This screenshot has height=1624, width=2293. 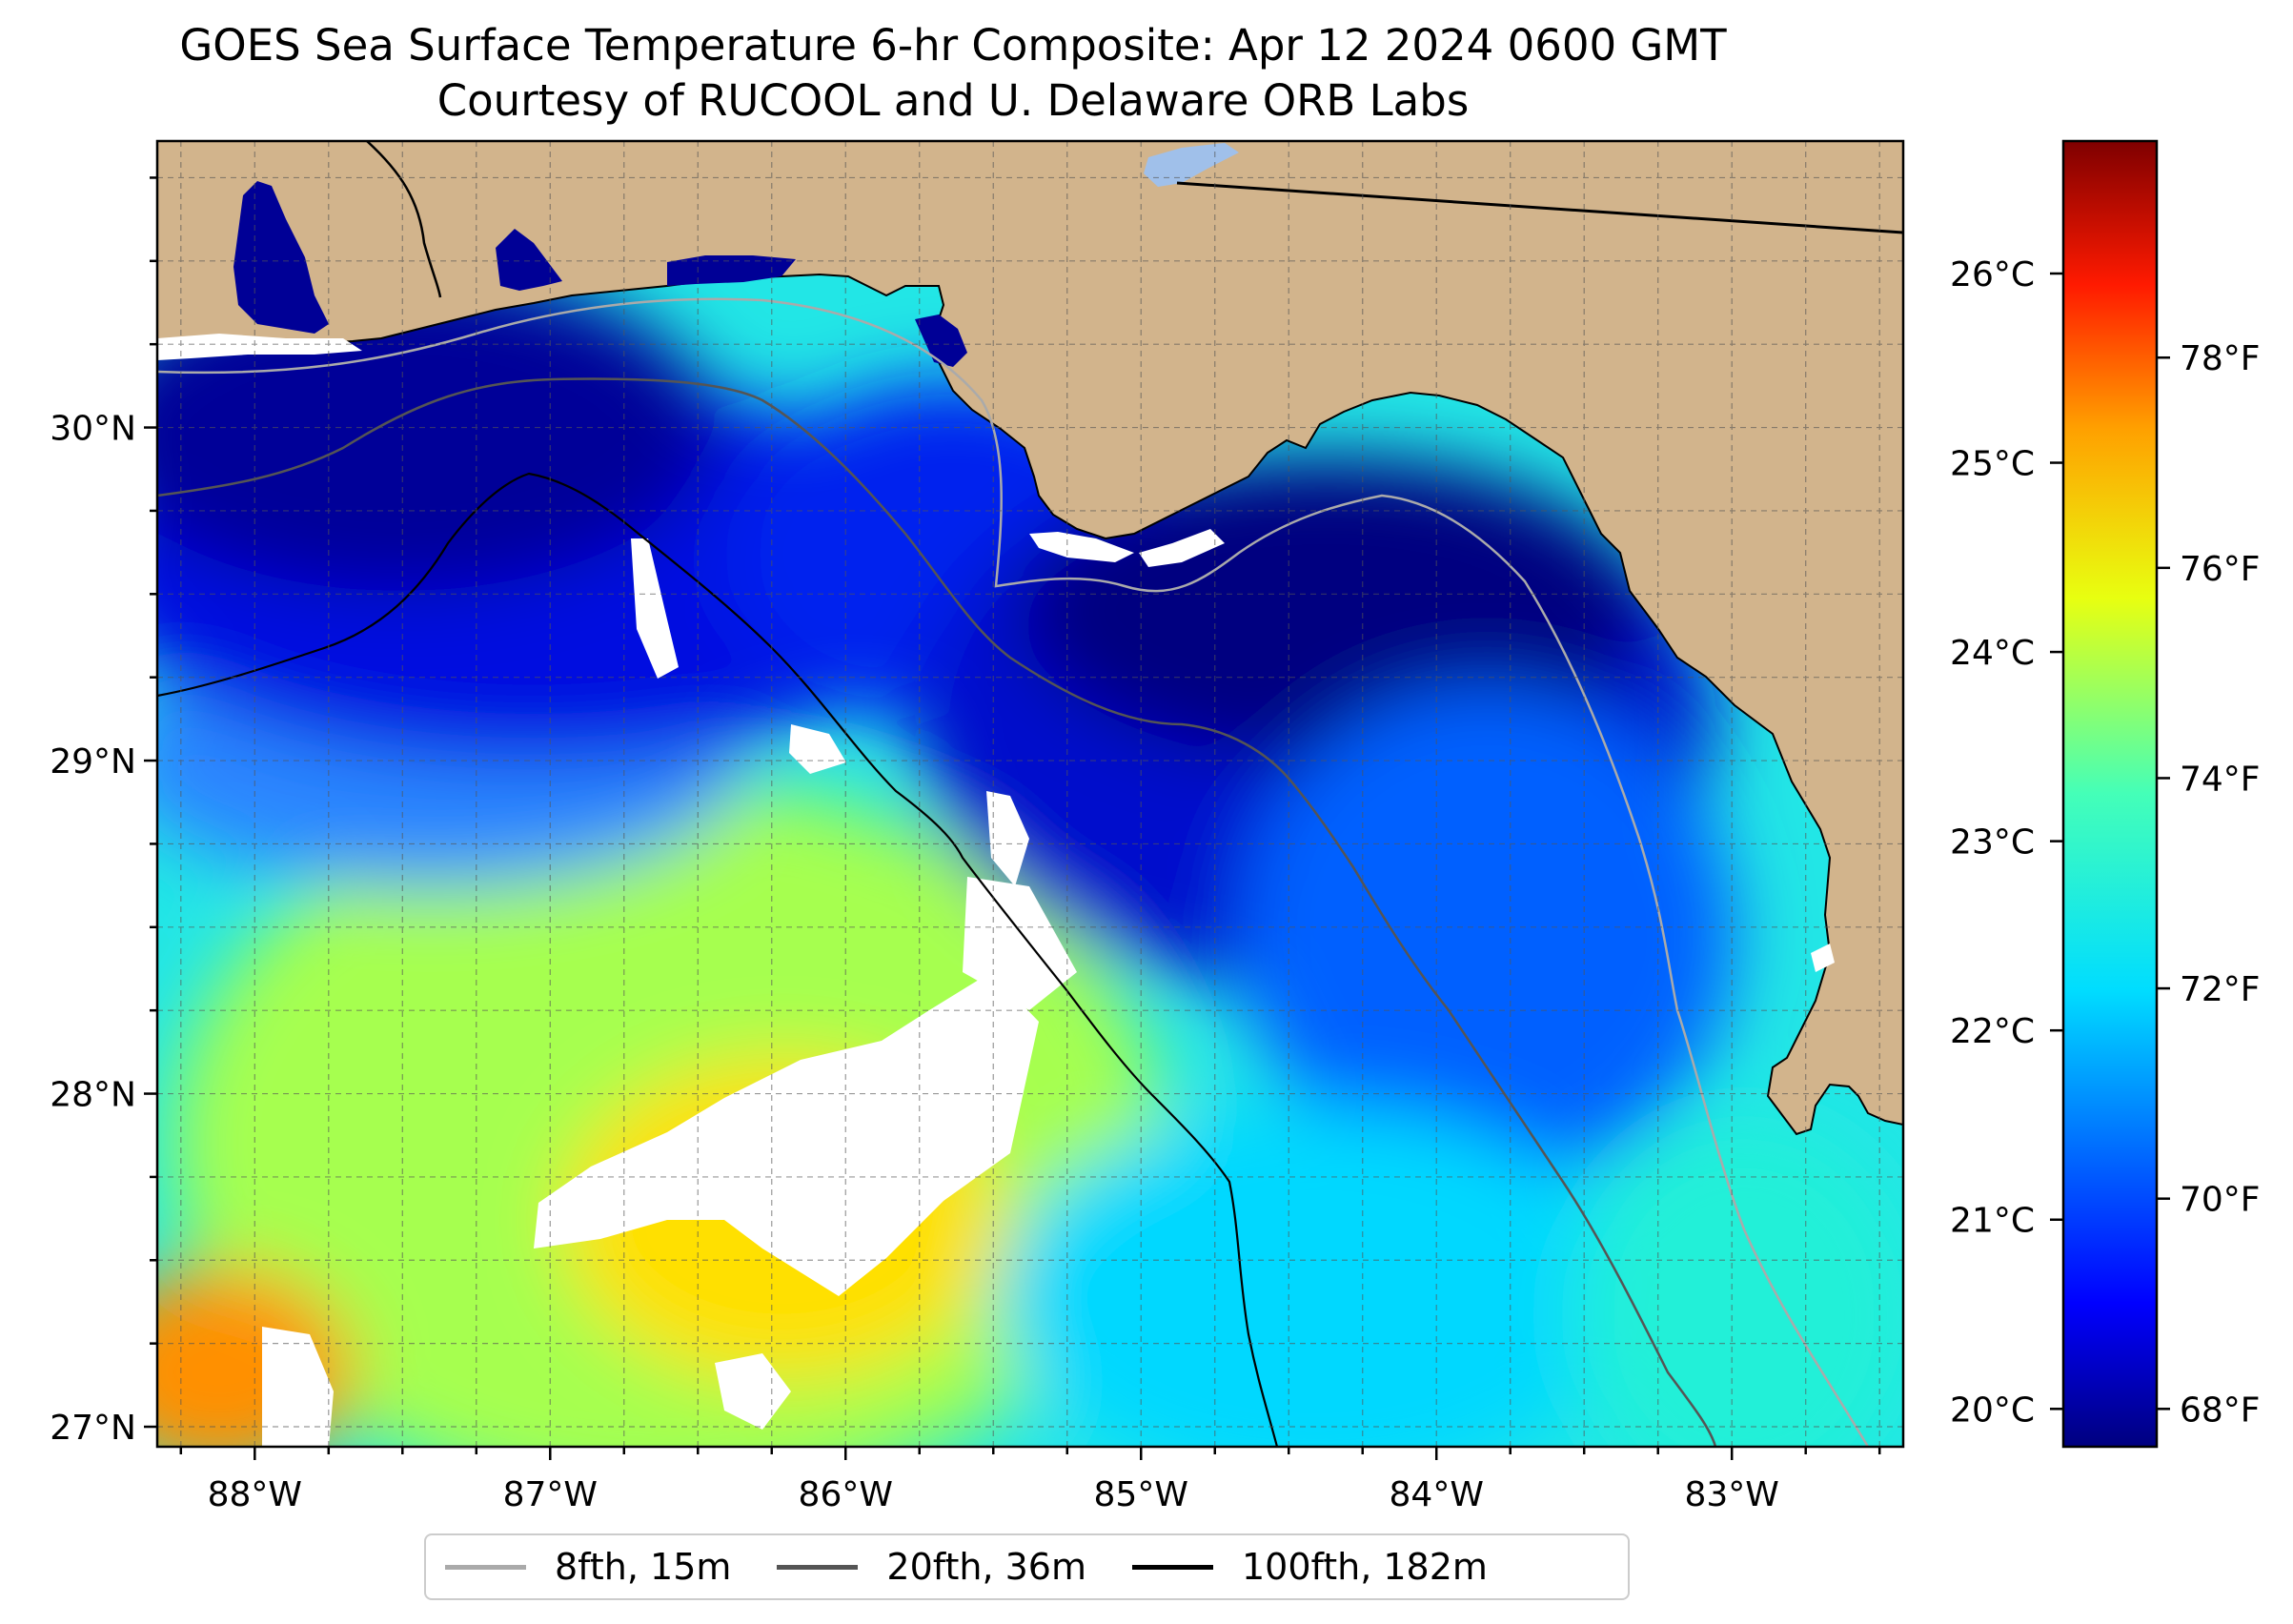 I want to click on colorbar, so click(x=2110, y=794).